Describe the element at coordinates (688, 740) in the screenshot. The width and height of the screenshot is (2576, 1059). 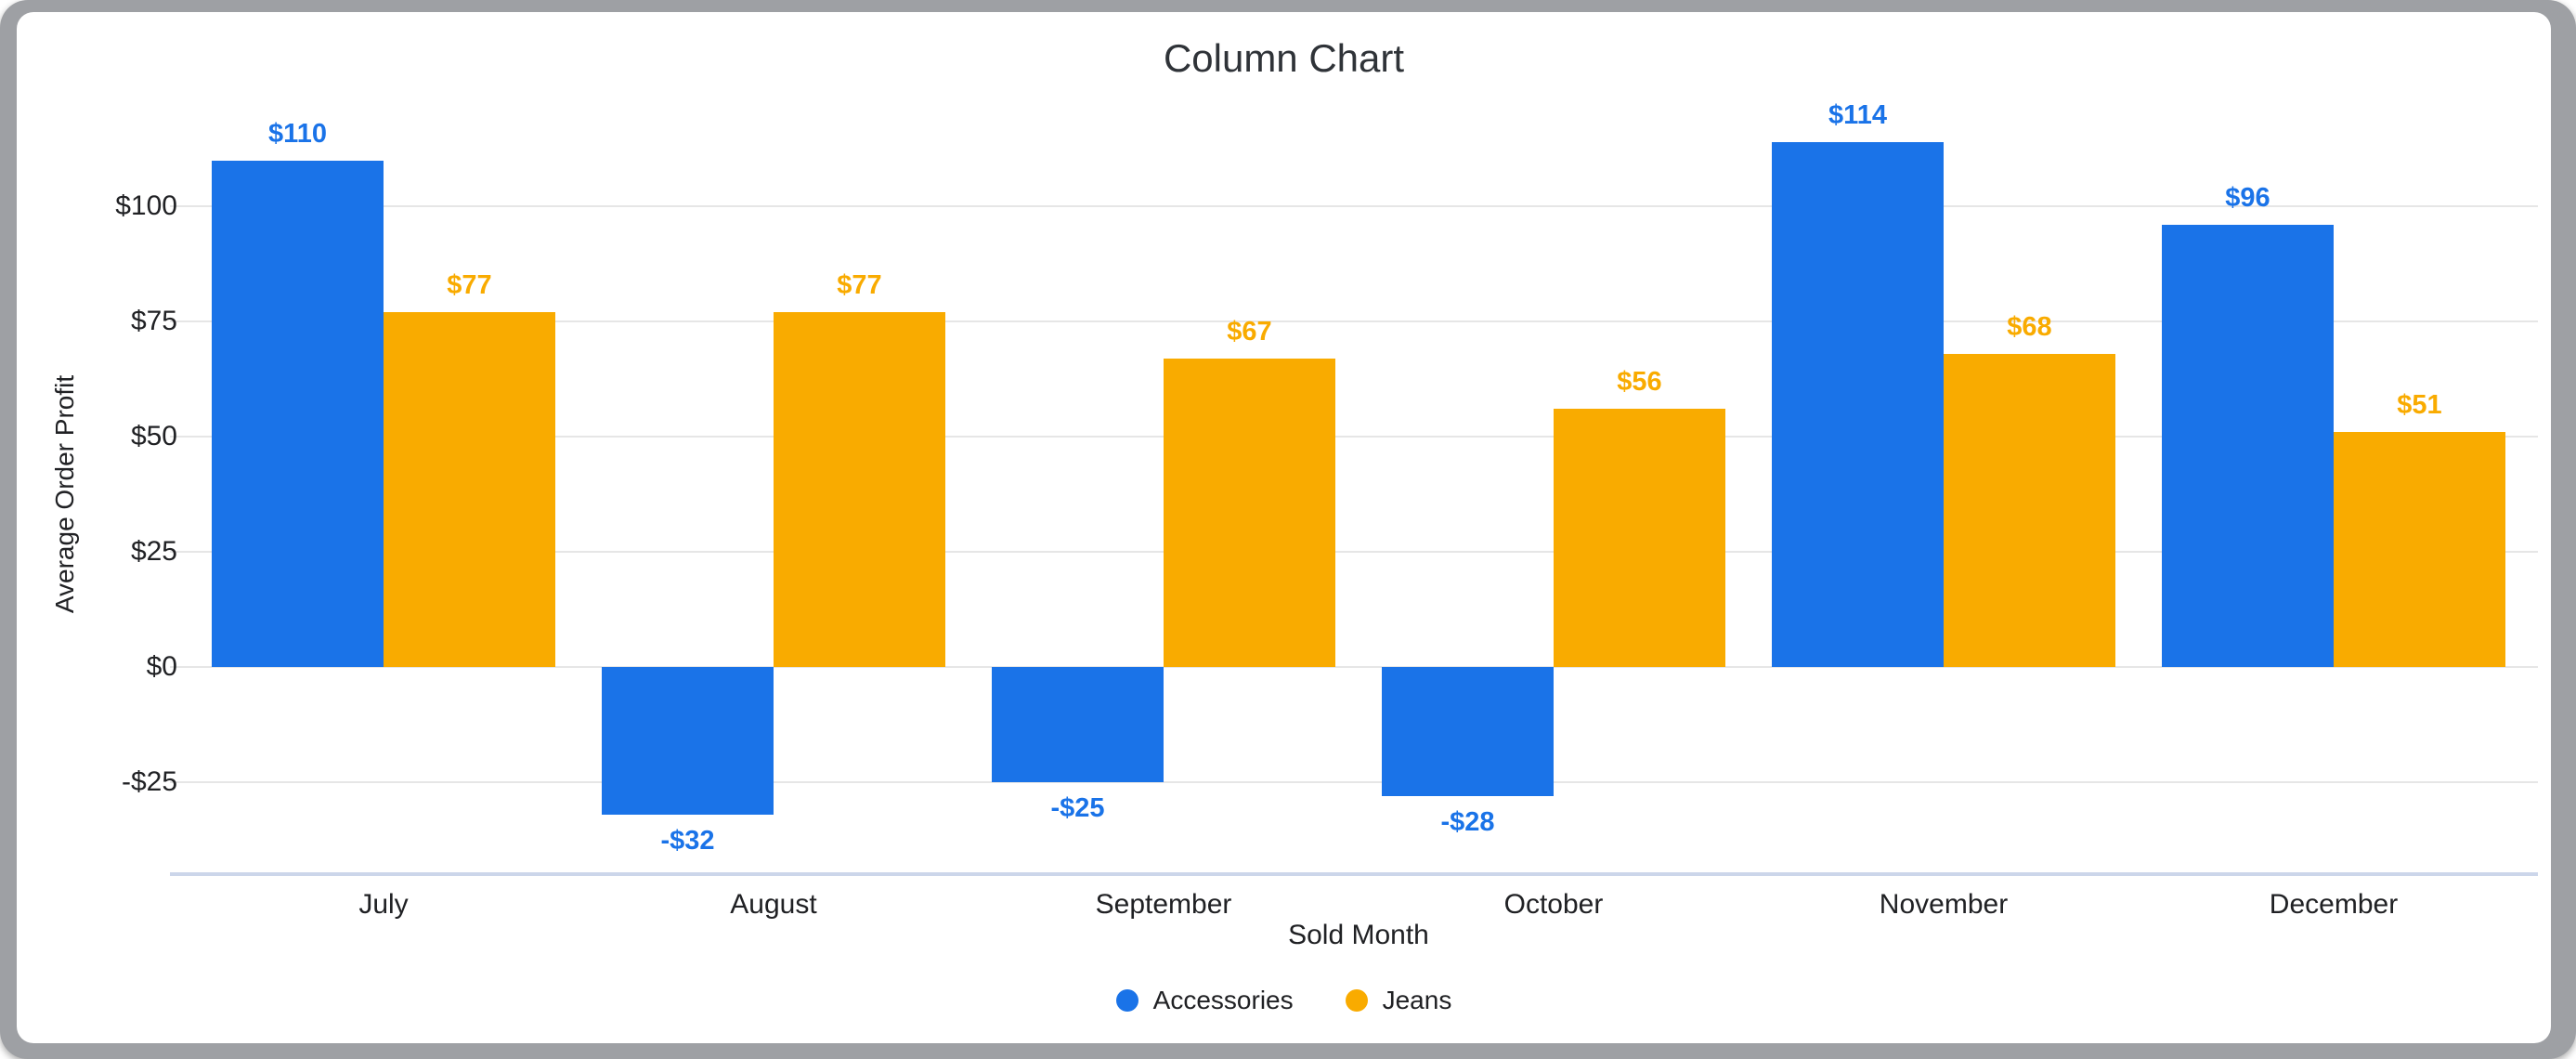
I see `bar-accessories-august` at that location.